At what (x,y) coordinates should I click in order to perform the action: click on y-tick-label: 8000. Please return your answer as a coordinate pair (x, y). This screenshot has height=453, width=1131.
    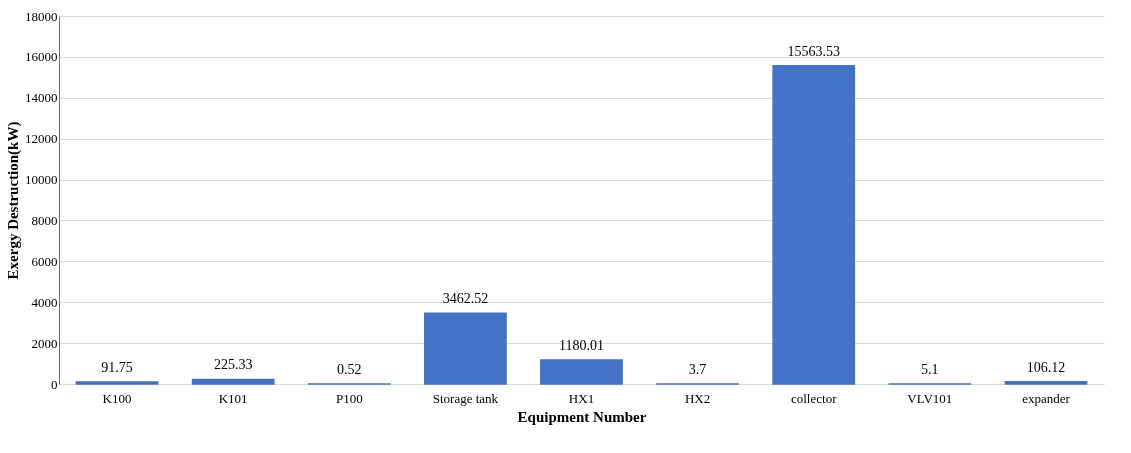
    Looking at the image, I should click on (44, 220).